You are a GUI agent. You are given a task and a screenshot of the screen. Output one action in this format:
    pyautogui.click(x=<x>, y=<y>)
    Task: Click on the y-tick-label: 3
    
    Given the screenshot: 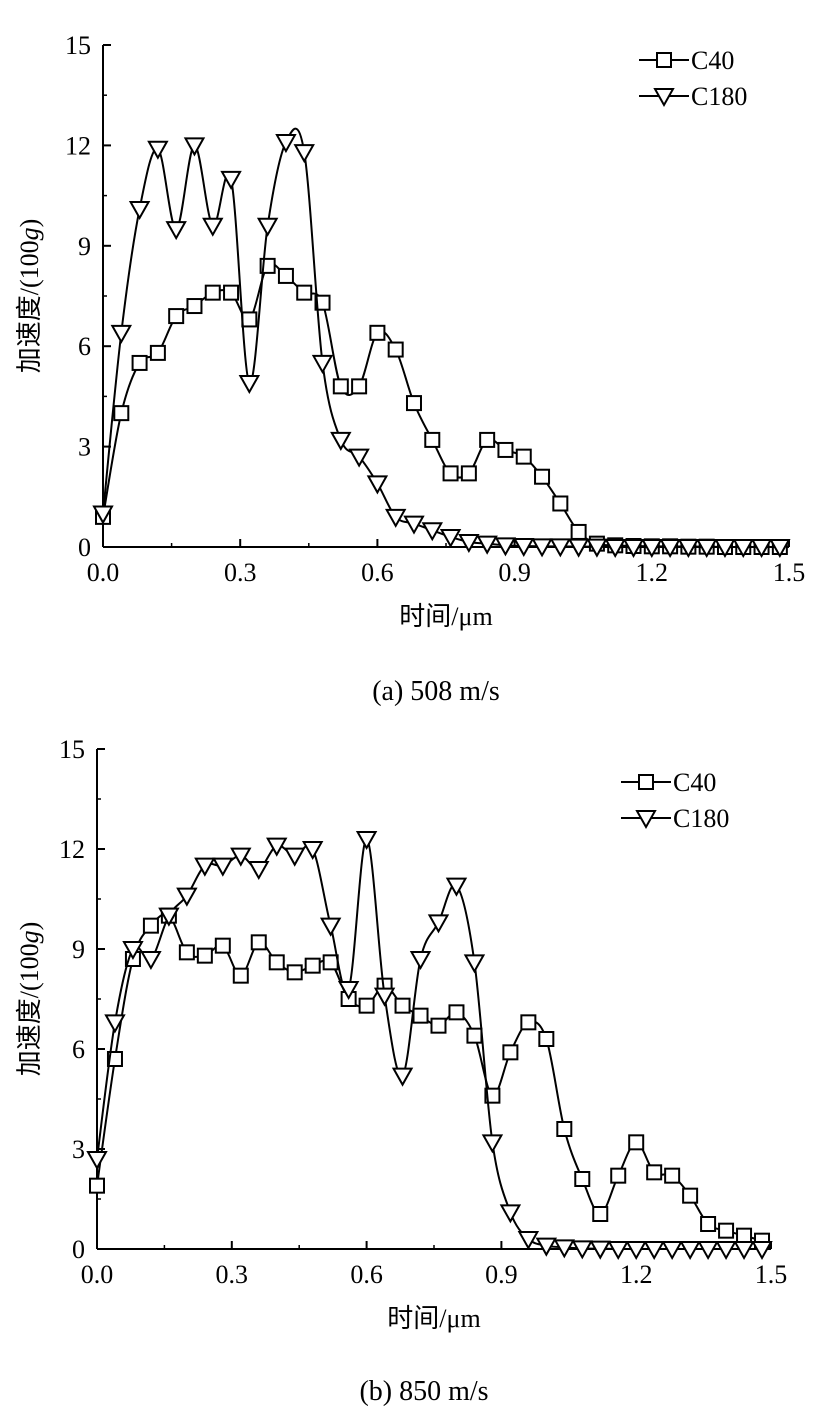 What is the action you would take?
    pyautogui.click(x=84, y=447)
    